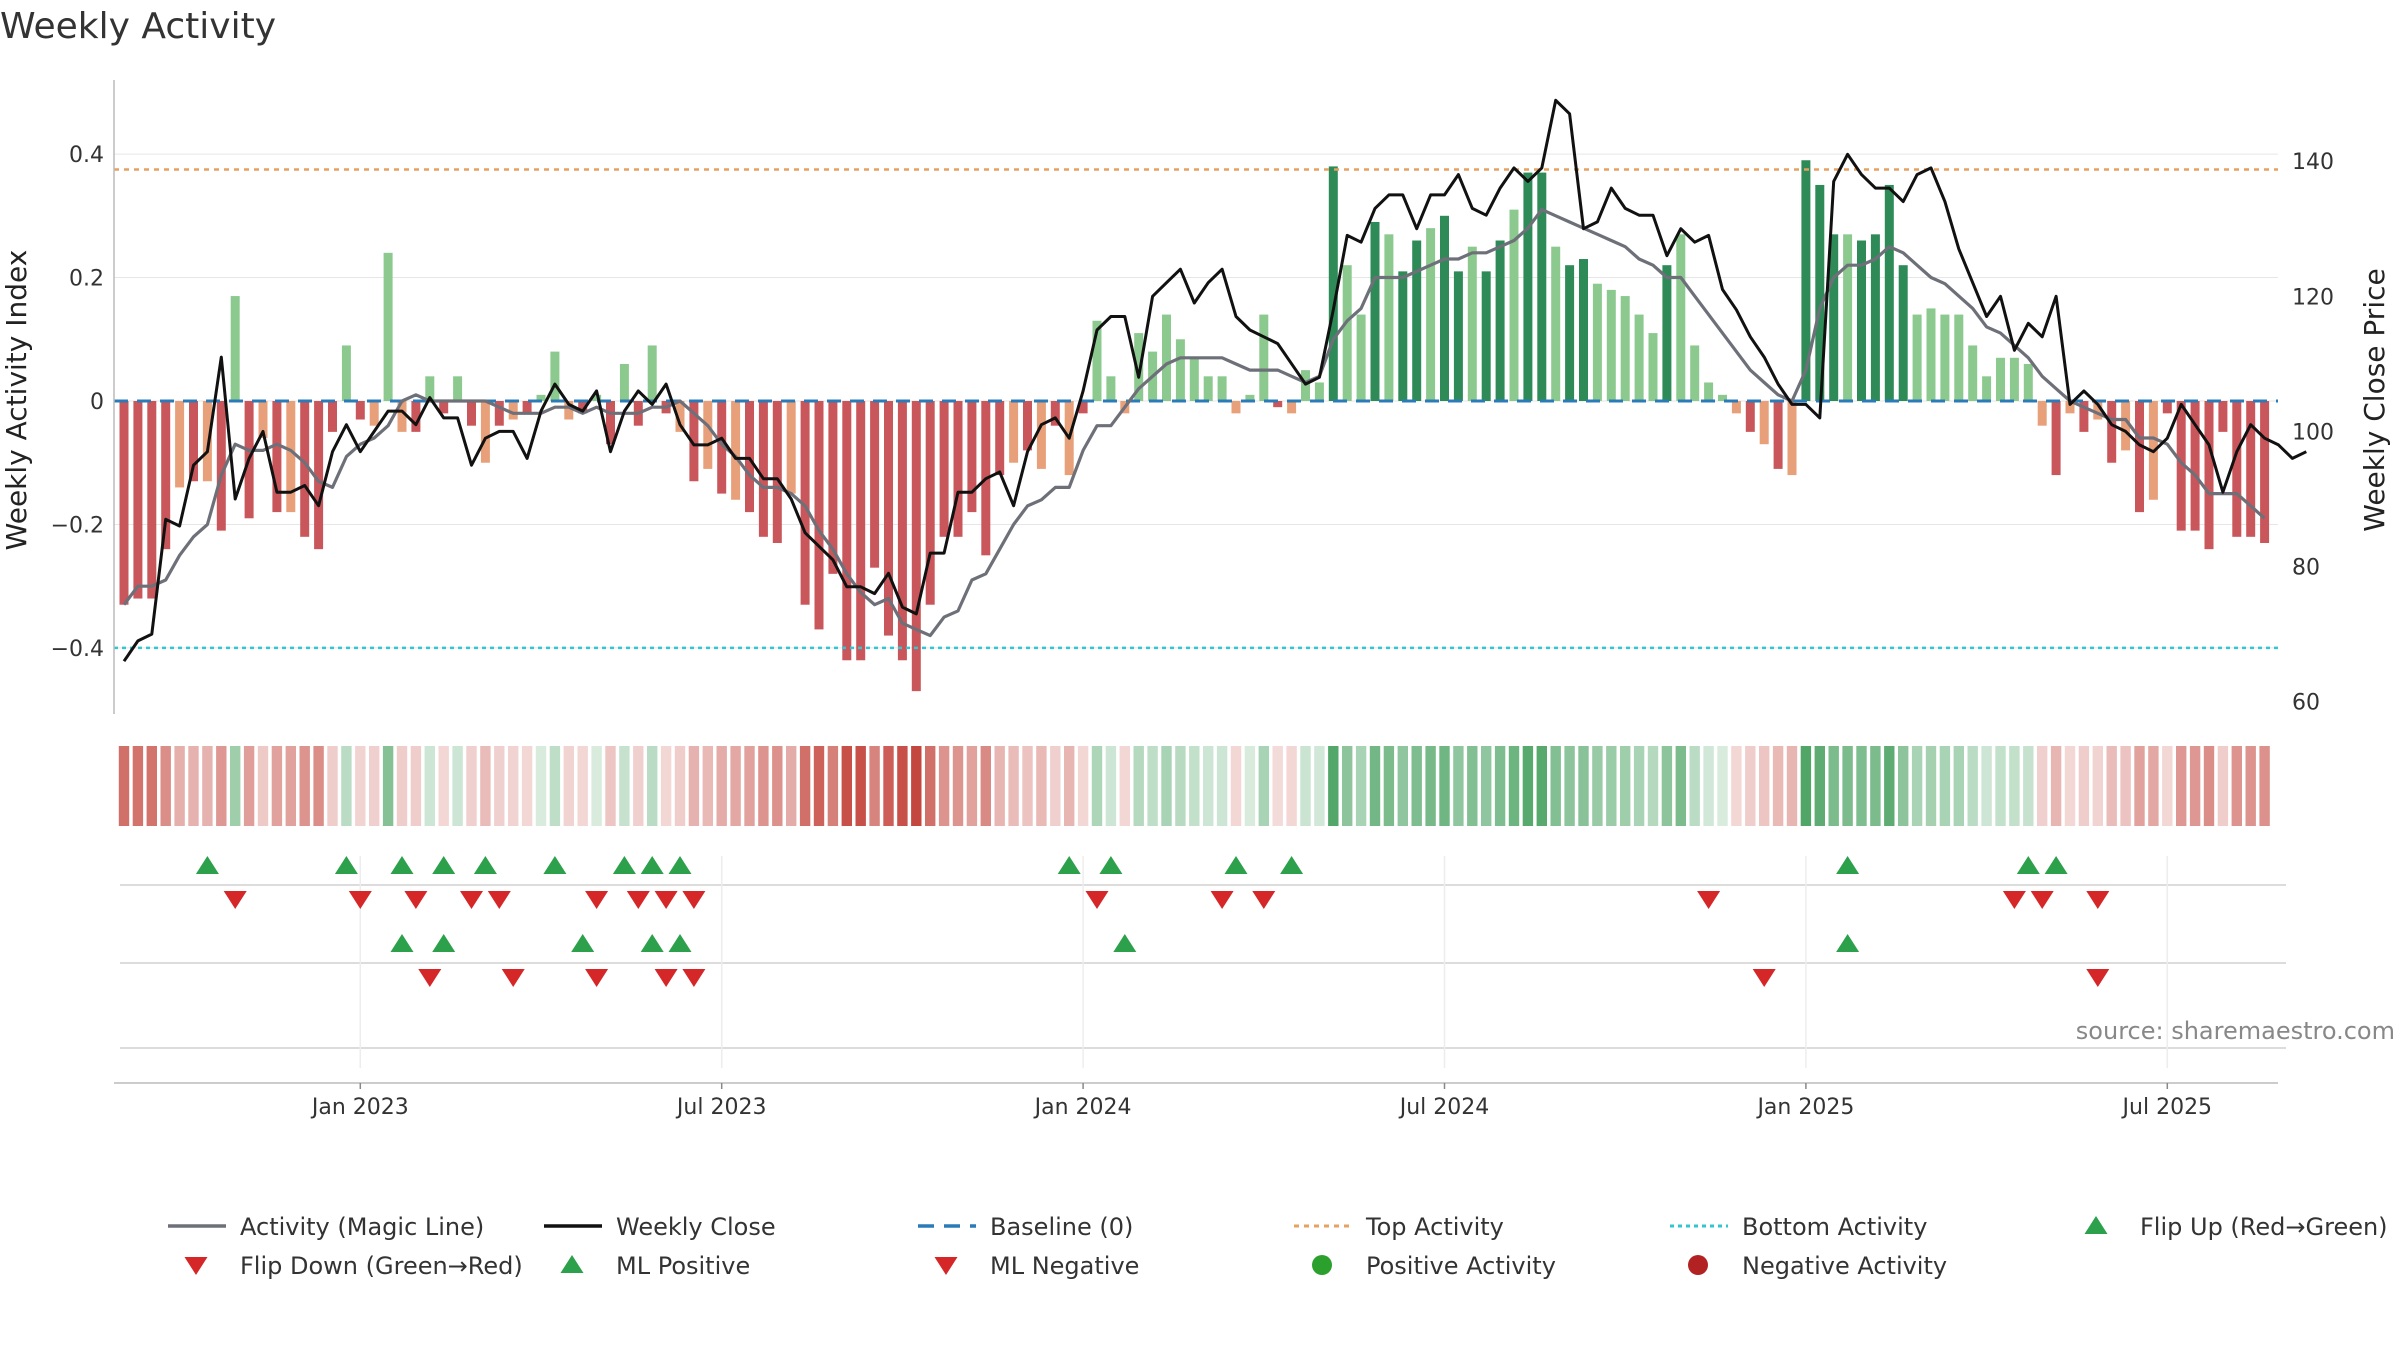 The height and width of the screenshot is (1350, 2400). I want to click on y-left-tick-label: −0.4, so click(77, 649).